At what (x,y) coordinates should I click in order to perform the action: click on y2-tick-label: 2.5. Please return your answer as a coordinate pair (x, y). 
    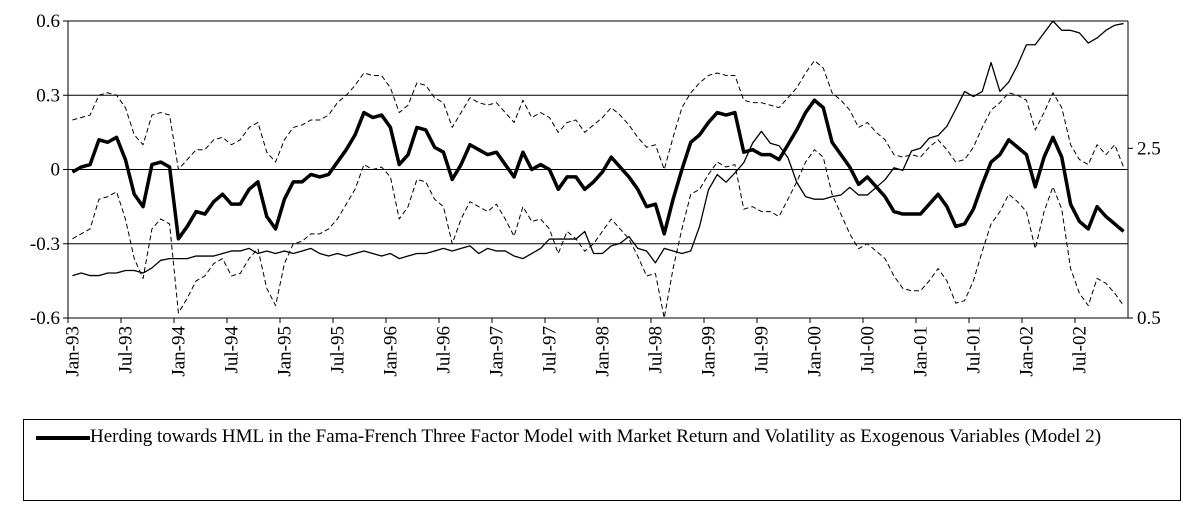
    Looking at the image, I should click on (1149, 148).